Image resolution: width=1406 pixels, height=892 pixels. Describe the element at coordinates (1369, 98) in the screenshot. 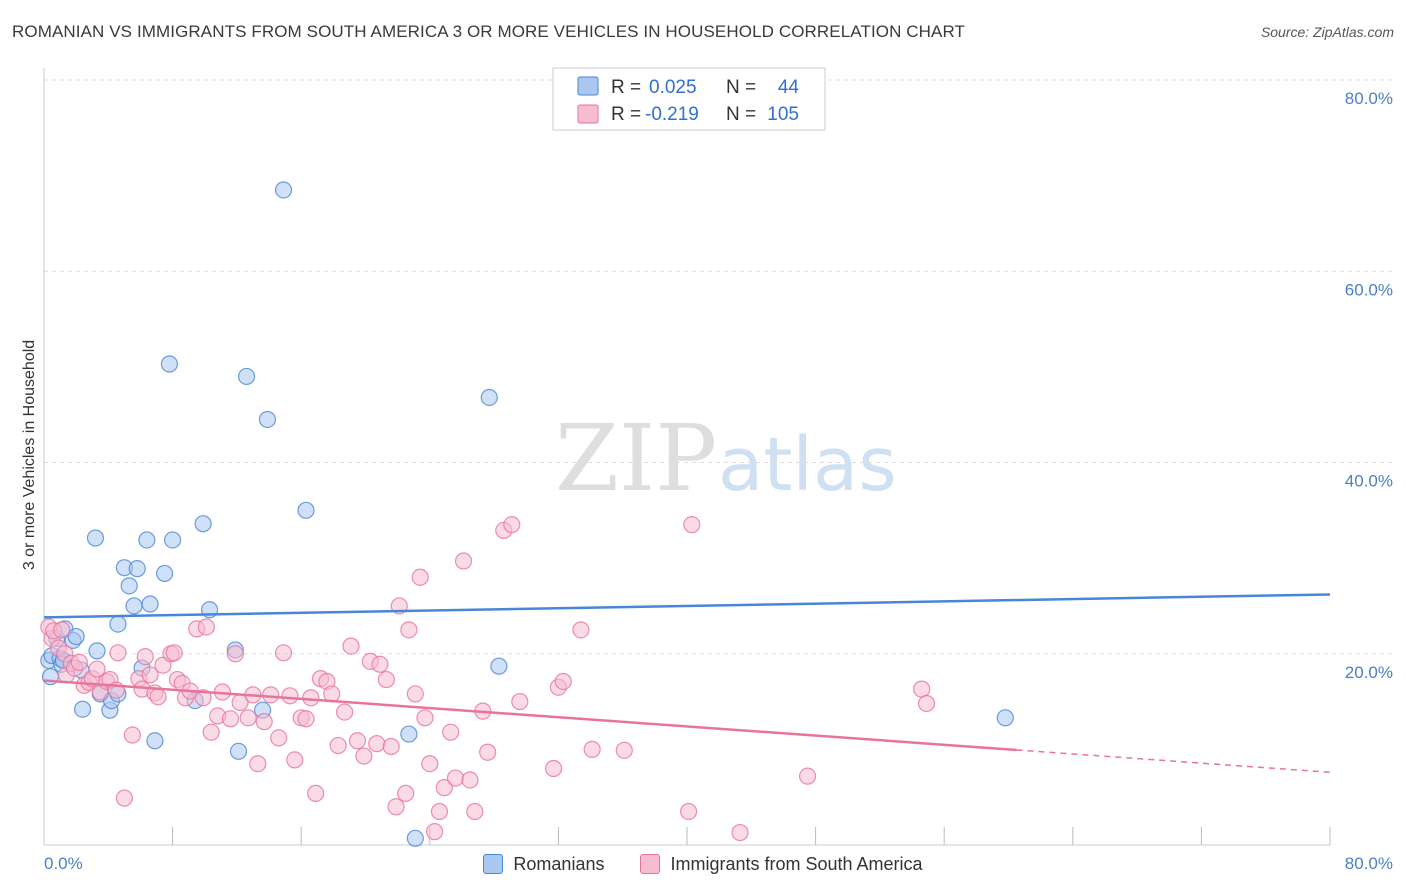

I see `y-tick-label: 80.0%` at that location.